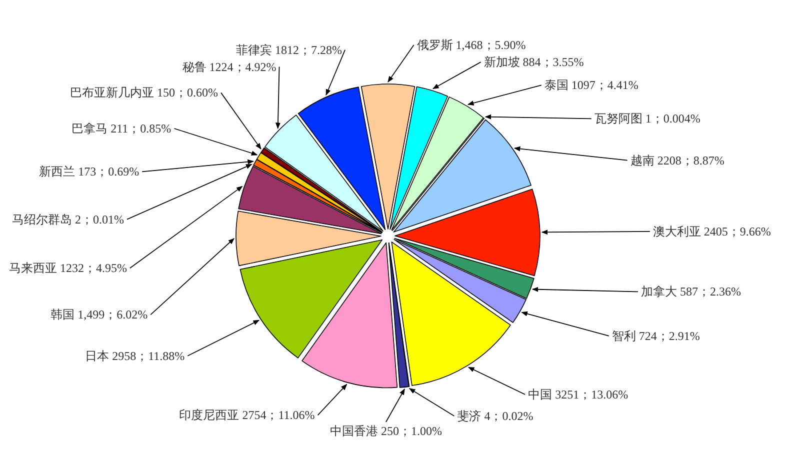 This screenshot has height=456, width=789. Describe the element at coordinates (229, 67) in the screenshot. I see `slice-label: 秘鲁 1224；4.92%` at that location.